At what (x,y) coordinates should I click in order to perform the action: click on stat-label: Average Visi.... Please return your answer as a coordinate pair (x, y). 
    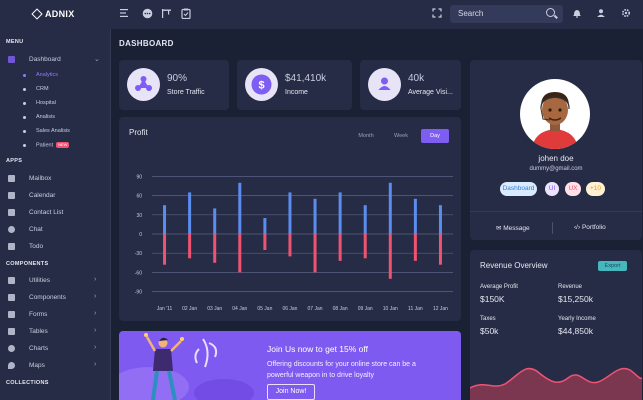
    Looking at the image, I should click on (430, 92).